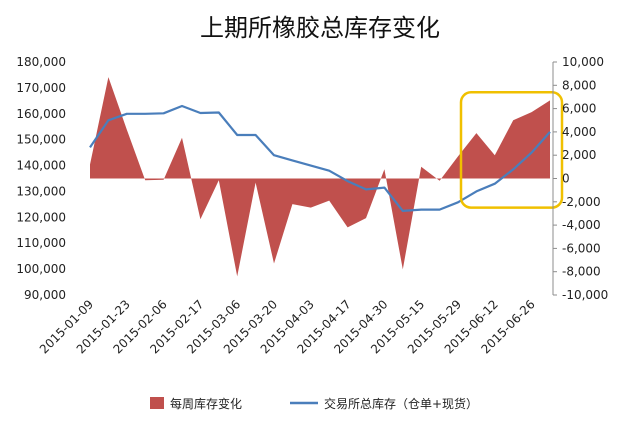 This screenshot has width=640, height=422. I want to click on right-axis-tick-label: -6,000, so click(581, 248).